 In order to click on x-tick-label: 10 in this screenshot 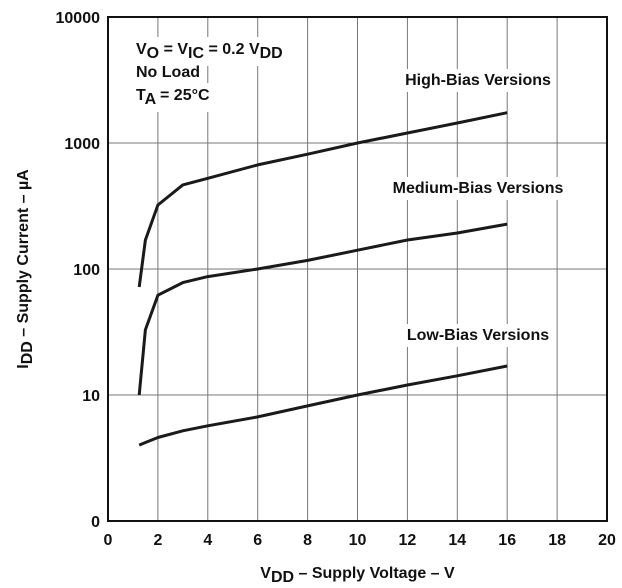, I will do `click(358, 540)`.